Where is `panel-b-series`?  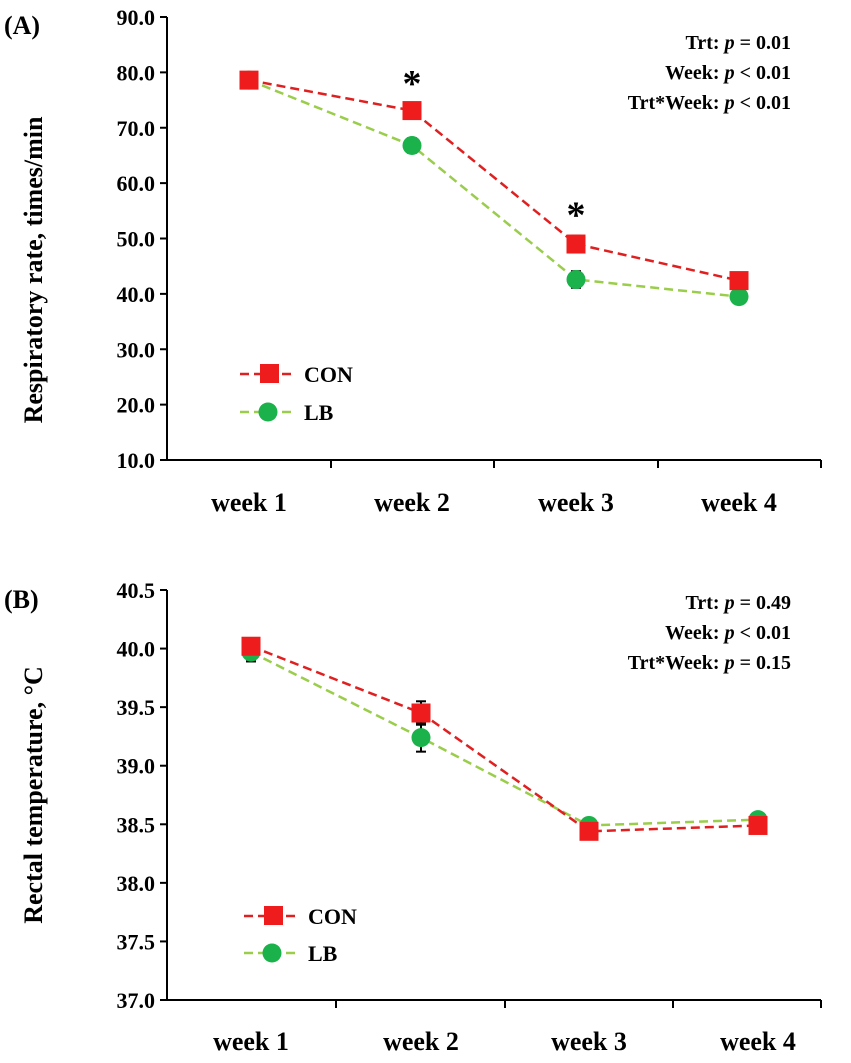 panel-b-series is located at coordinates (504, 738).